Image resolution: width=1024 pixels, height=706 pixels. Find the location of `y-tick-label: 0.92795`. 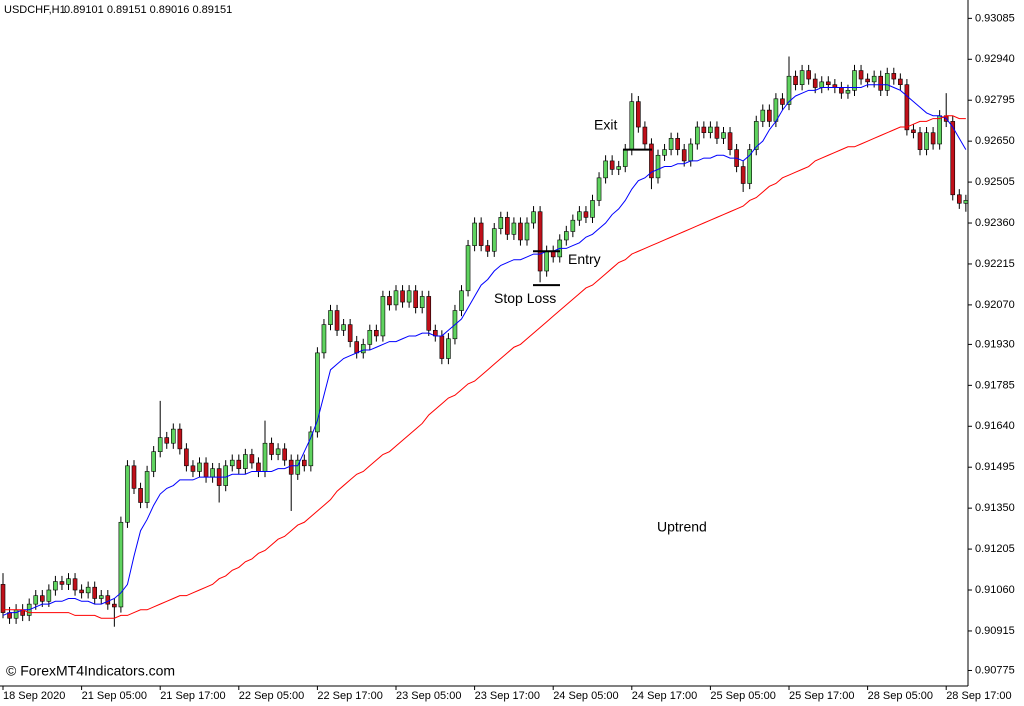

y-tick-label: 0.92795 is located at coordinates (995, 100).